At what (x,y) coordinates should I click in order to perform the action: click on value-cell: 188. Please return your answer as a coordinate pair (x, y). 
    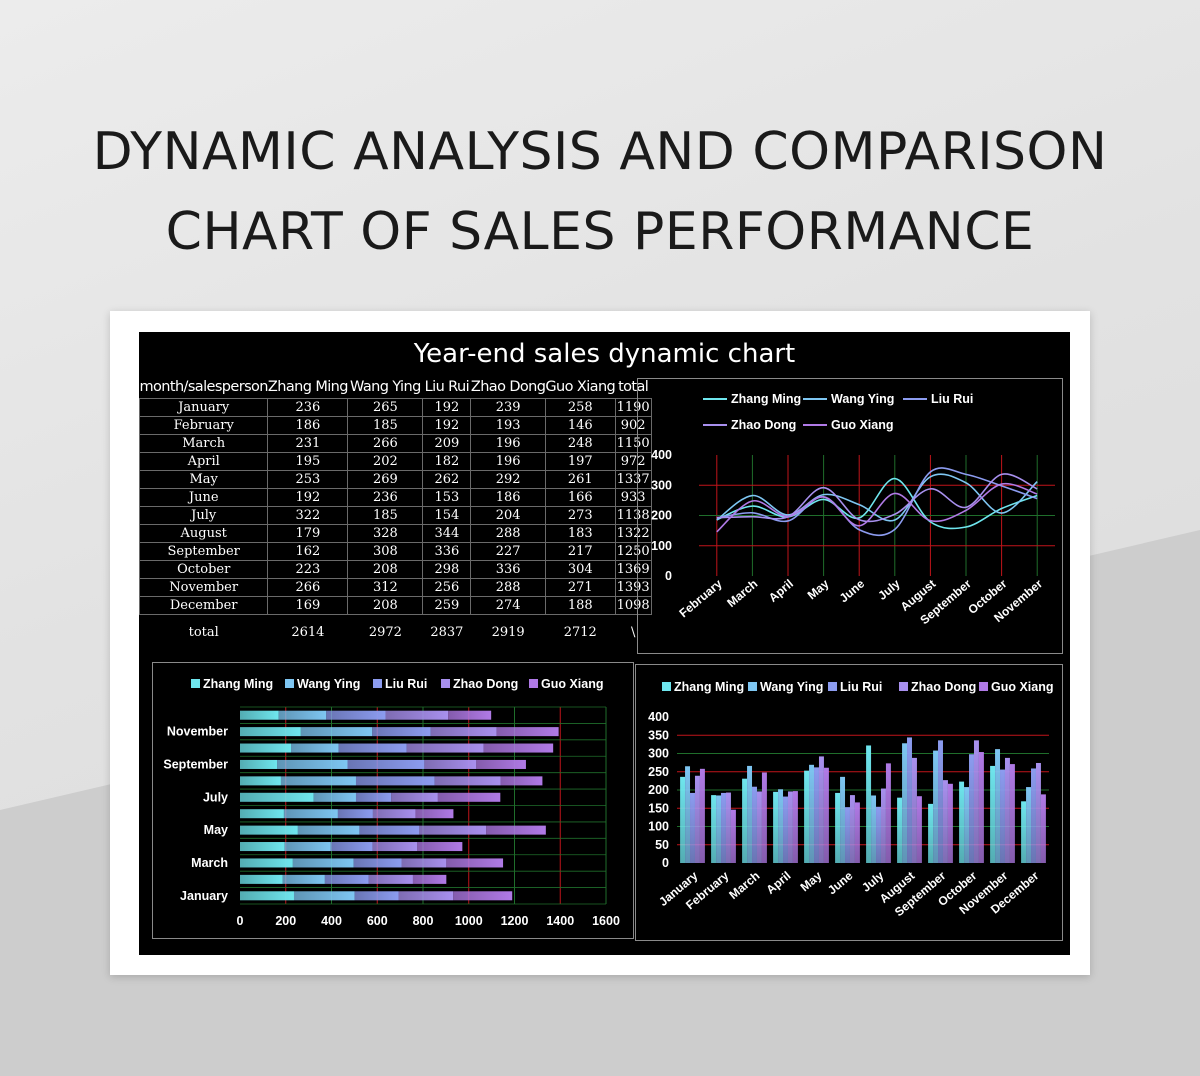
    Looking at the image, I should click on (580, 605).